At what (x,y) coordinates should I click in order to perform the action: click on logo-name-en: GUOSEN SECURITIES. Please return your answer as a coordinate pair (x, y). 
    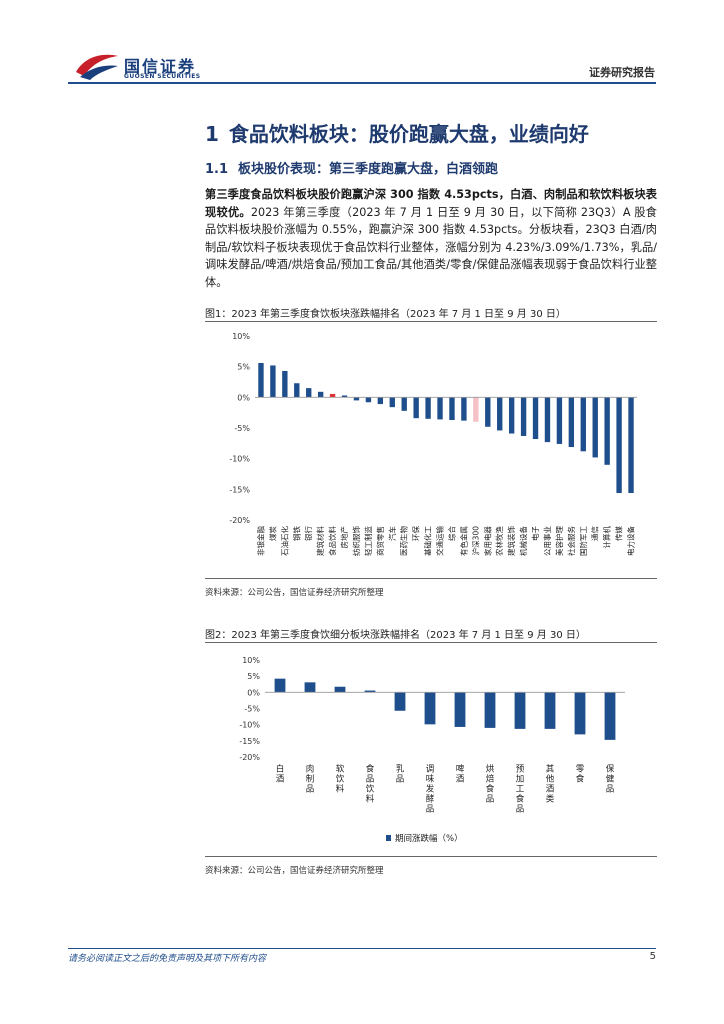
    Looking at the image, I should click on (162, 76).